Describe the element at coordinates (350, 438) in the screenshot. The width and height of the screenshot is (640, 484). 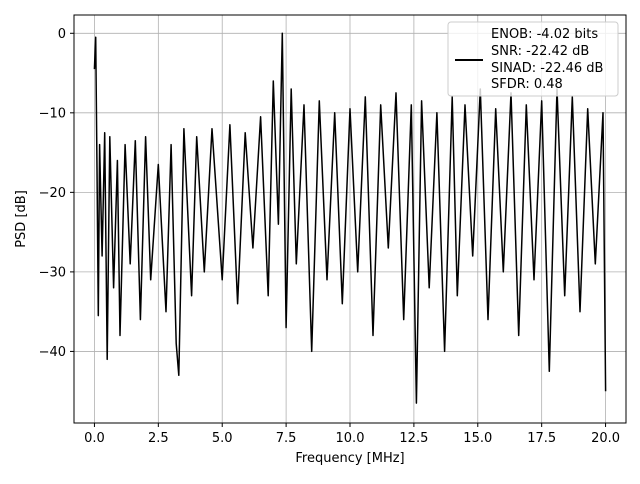
I see `x-tick-label: 10.0` at that location.